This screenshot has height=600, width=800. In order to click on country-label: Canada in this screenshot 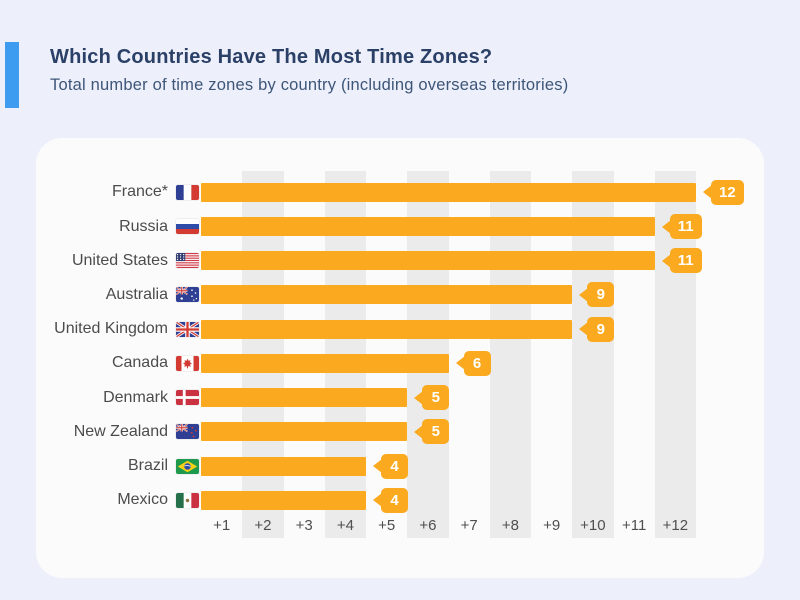, I will do `click(139, 363)`.